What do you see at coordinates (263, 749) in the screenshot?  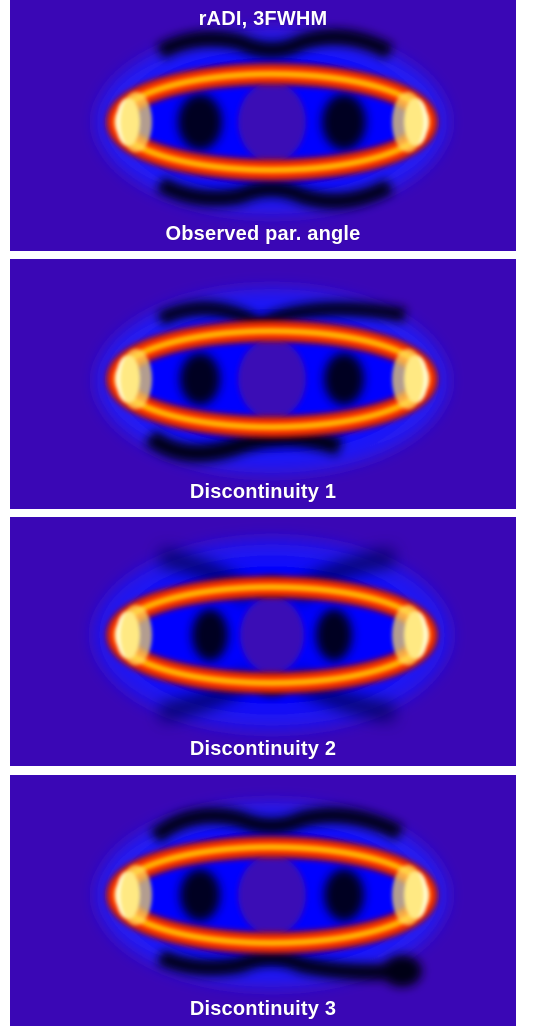 I see `panel-label: Discontinuity 2` at bounding box center [263, 749].